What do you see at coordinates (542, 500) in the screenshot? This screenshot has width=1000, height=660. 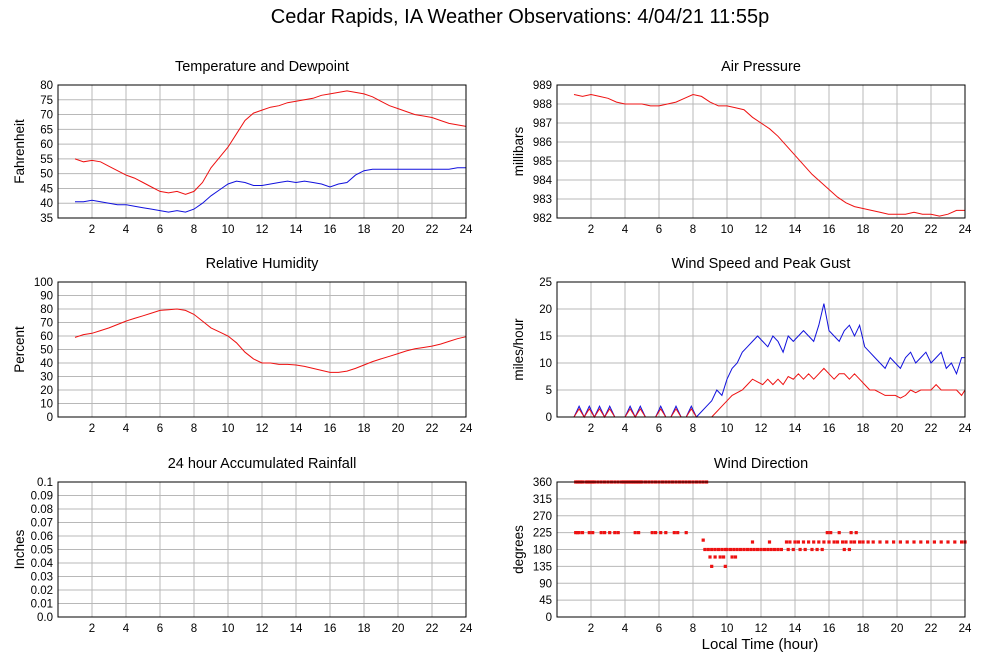 I see `y-tick-label: 315` at bounding box center [542, 500].